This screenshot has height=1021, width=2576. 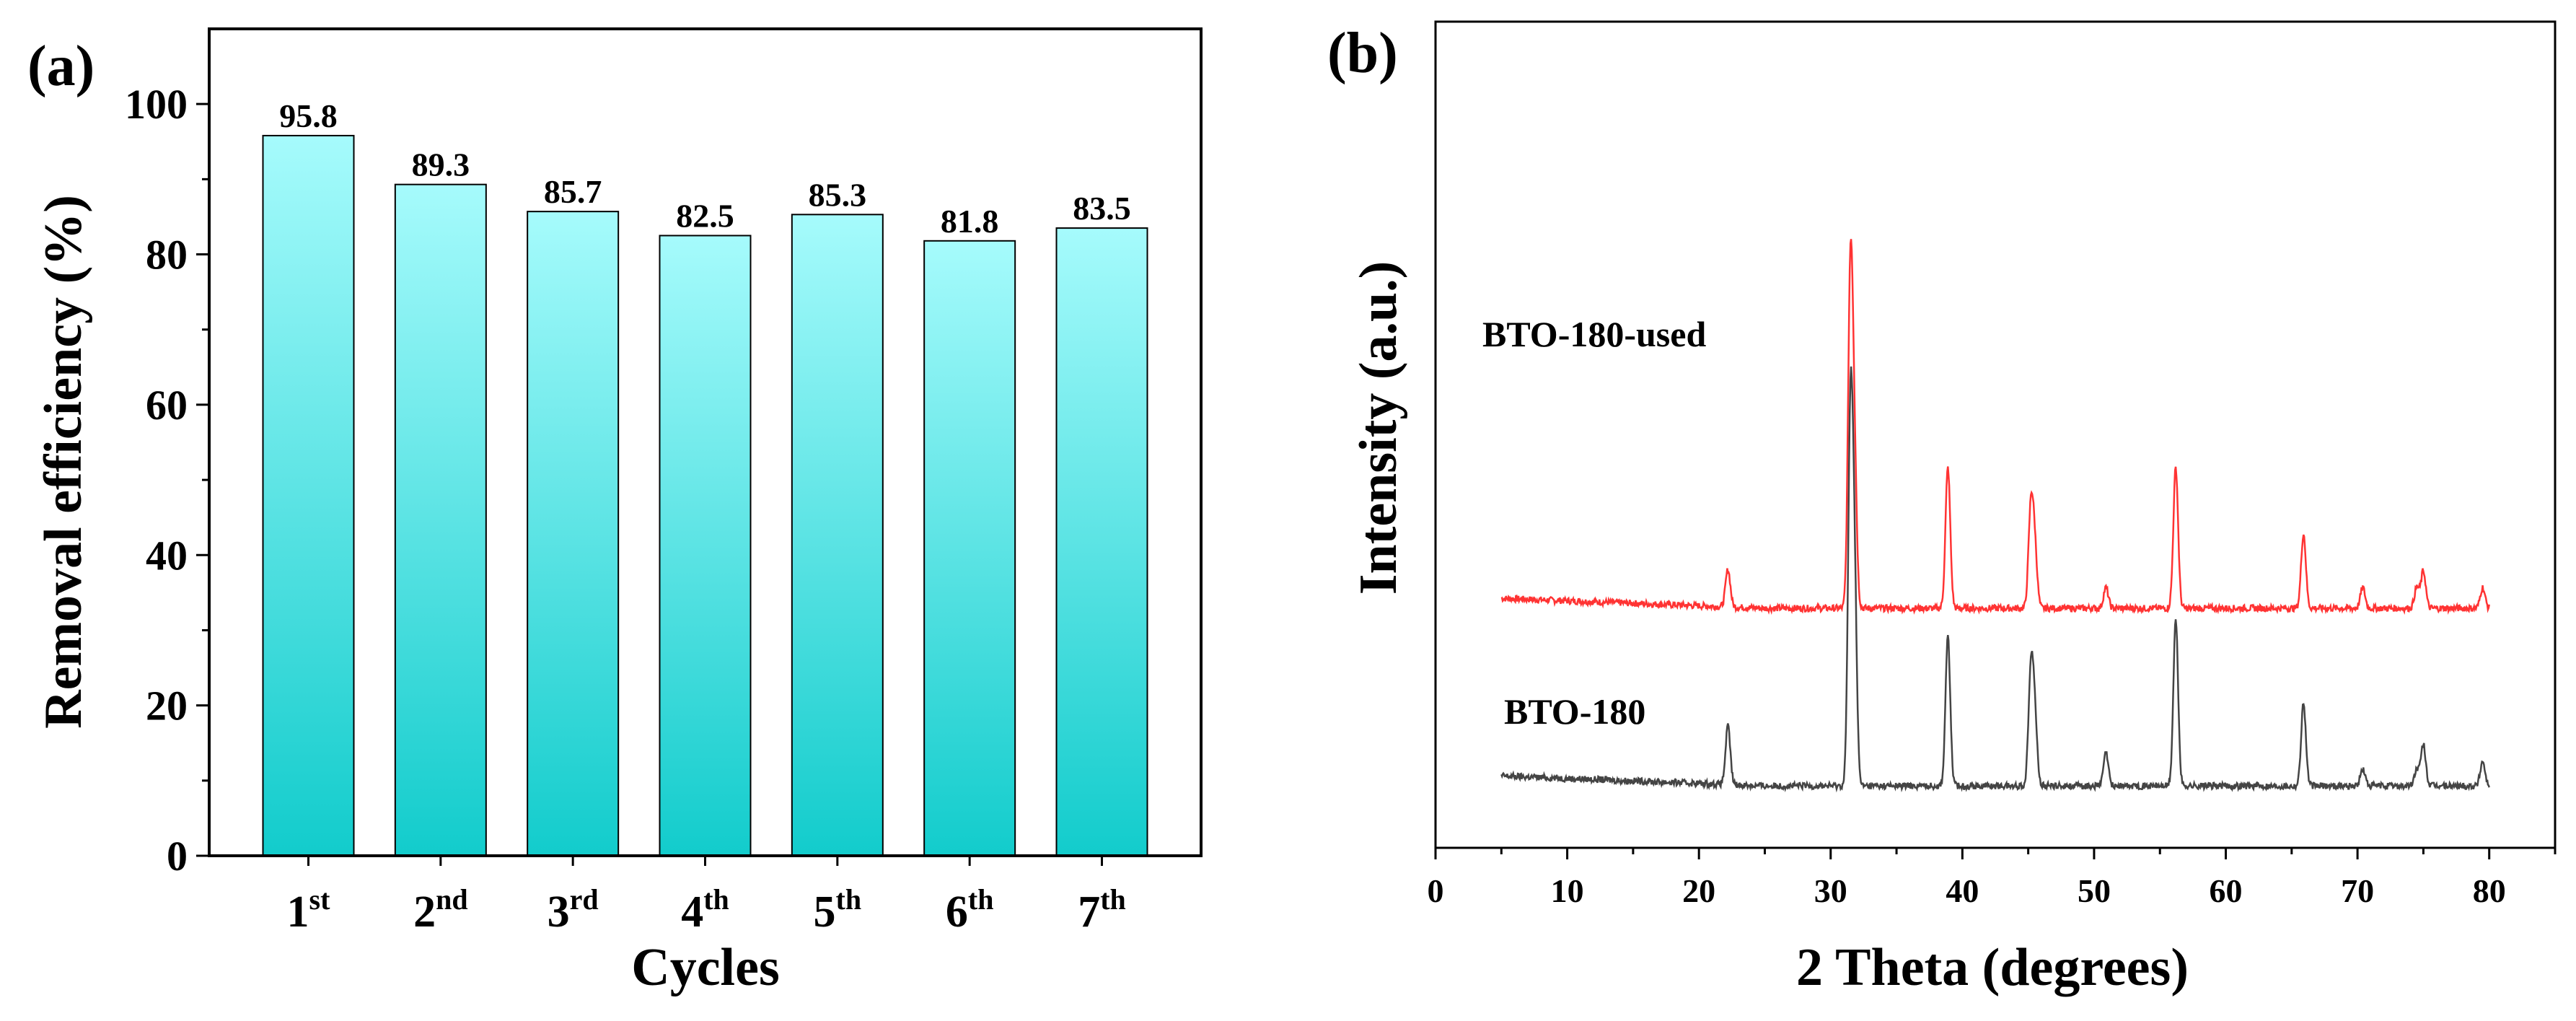 I want to click on x-tick-label: 6th, so click(x=970, y=910).